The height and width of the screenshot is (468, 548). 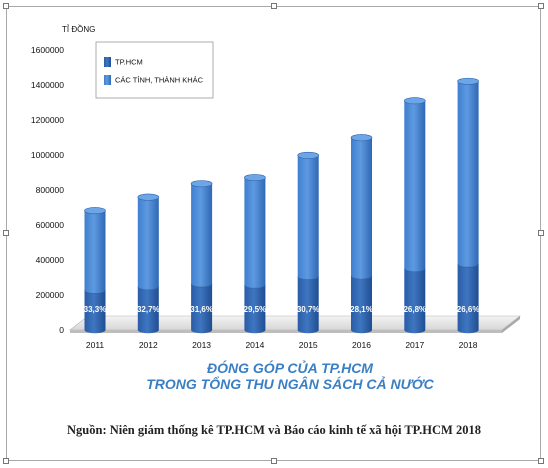 What do you see at coordinates (361, 309) in the screenshot?
I see `share-label: 28,1%` at bounding box center [361, 309].